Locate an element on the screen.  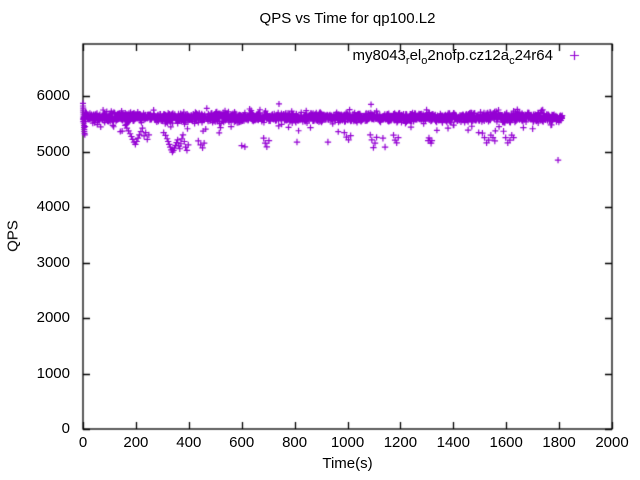
y-tick-label: 2000 is located at coordinates (53, 317).